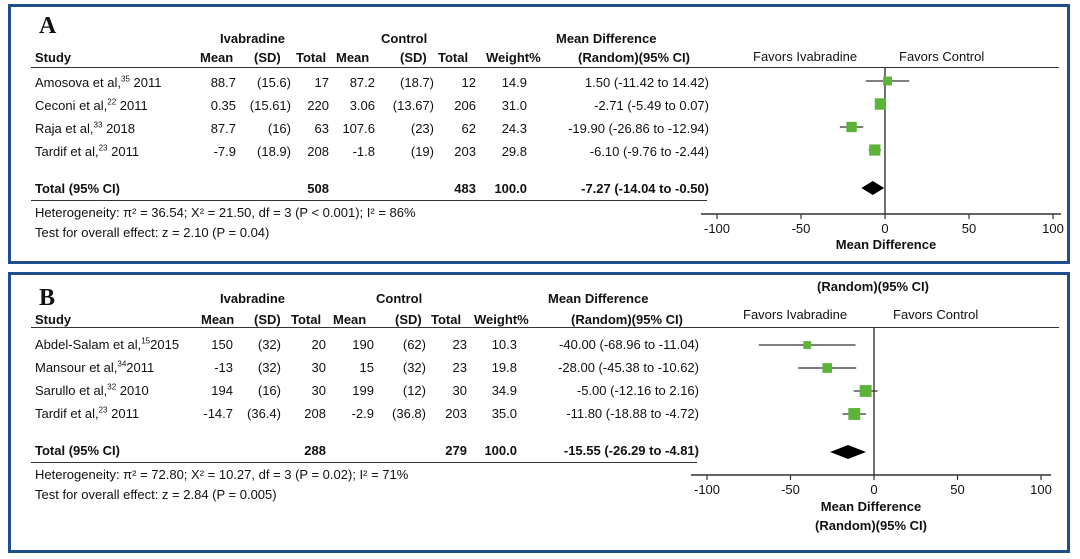 This screenshot has width=1080, height=559. What do you see at coordinates (805, 56) in the screenshot?
I see `favors-left: Favors Ivabradine` at bounding box center [805, 56].